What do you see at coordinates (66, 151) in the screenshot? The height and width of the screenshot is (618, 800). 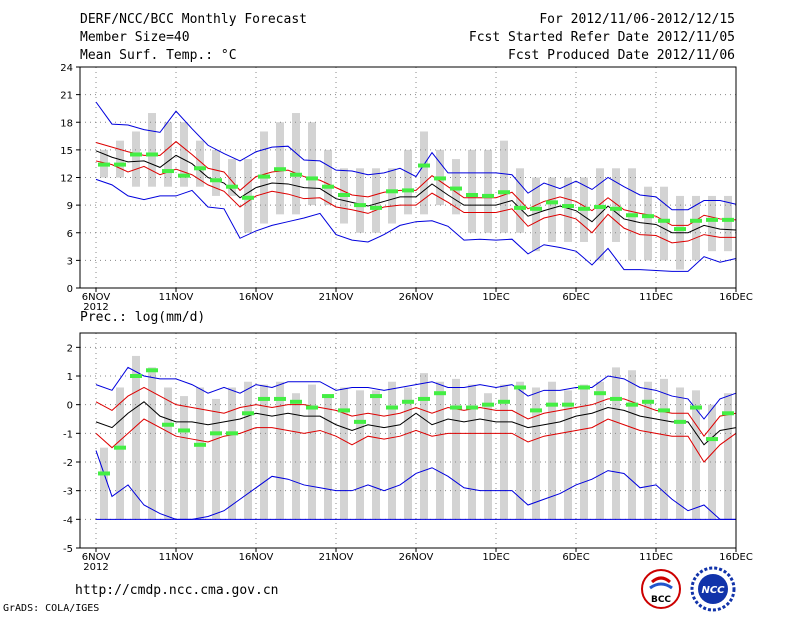 I see `y-tick-label: 15` at bounding box center [66, 151].